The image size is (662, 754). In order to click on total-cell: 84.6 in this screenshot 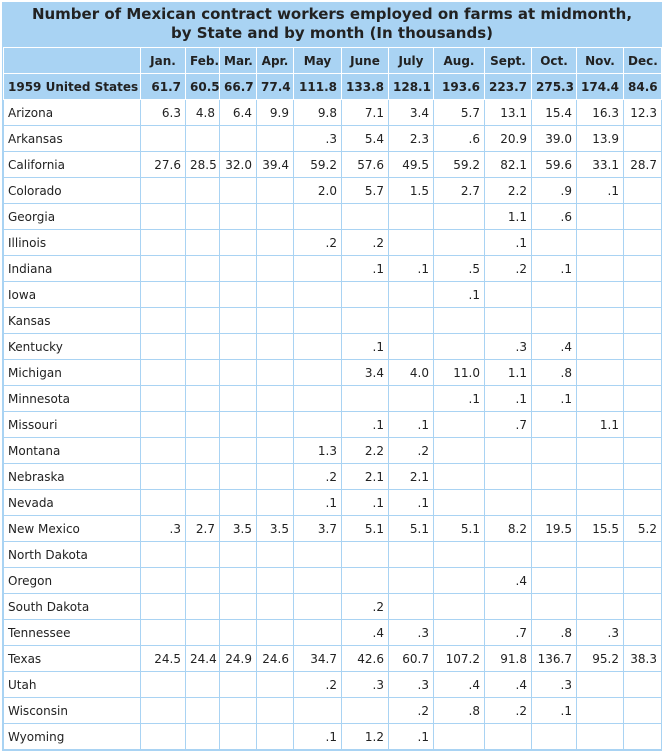, I will do `click(642, 86)`.